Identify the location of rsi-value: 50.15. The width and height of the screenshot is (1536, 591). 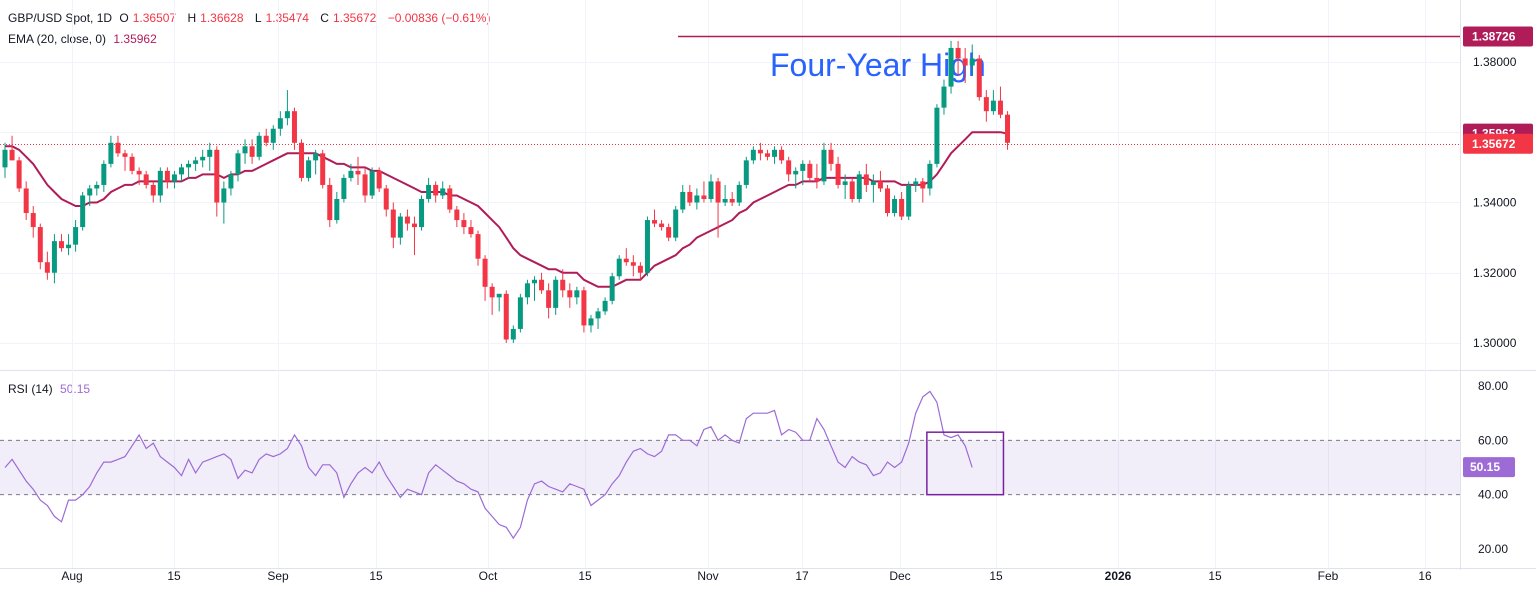
(75, 389).